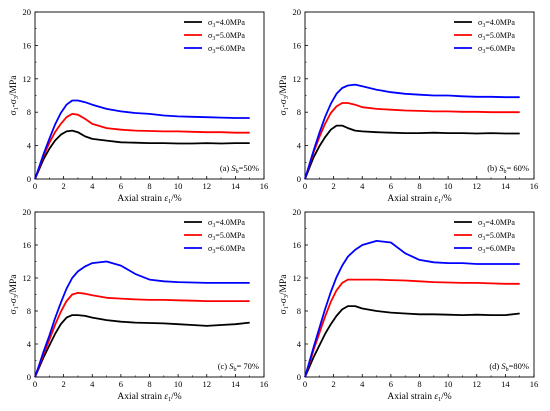  I want to click on panel-annotation: (b) Sb= 60%, so click(508, 169).